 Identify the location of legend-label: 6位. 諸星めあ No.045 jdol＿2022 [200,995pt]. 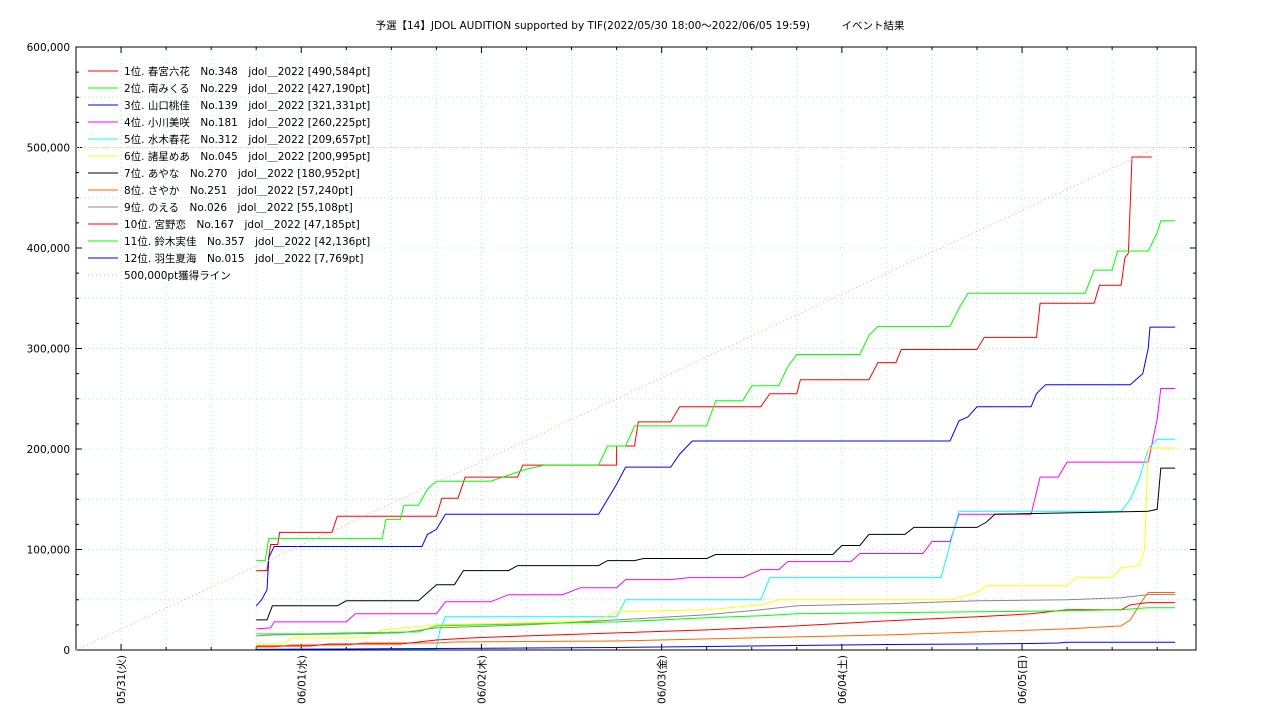
(247, 156).